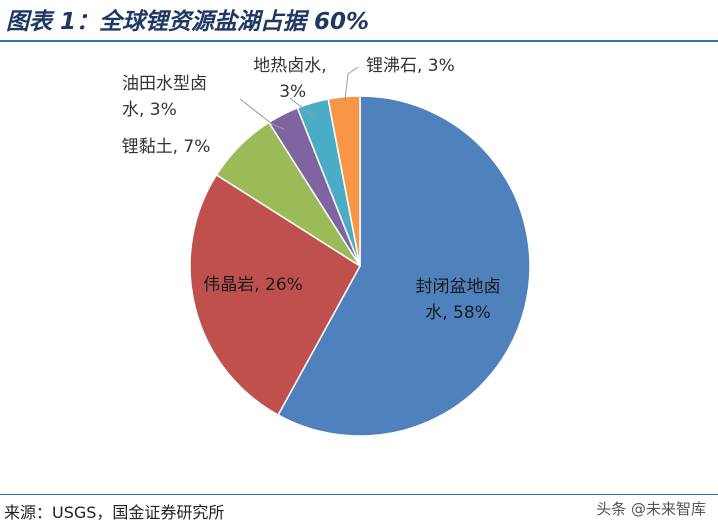 Image resolution: width=718 pixels, height=524 pixels. I want to click on slice-label: 锂黏土, 7%, so click(166, 147).